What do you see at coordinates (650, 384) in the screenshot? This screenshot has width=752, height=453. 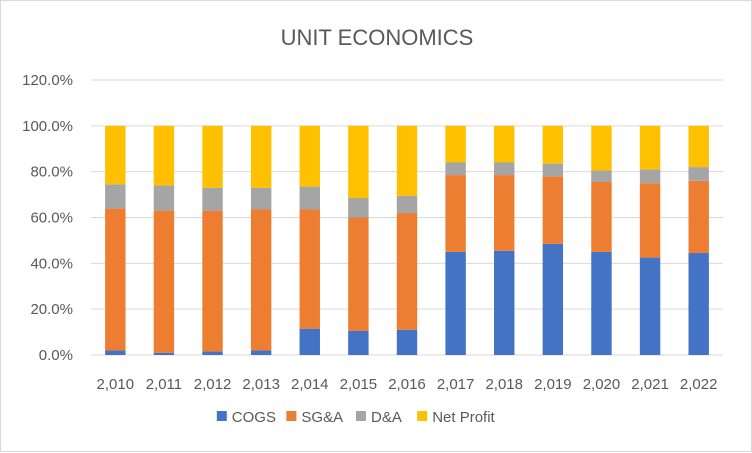 I see `x-tick-label: 2,021` at bounding box center [650, 384].